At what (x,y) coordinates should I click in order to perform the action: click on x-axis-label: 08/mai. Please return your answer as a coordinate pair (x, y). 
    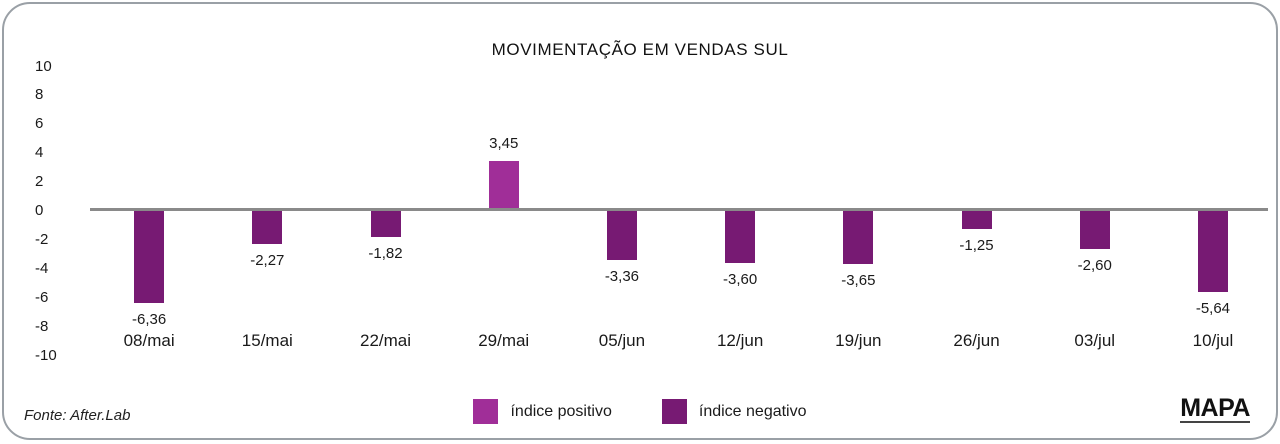
    Looking at the image, I should click on (149, 340).